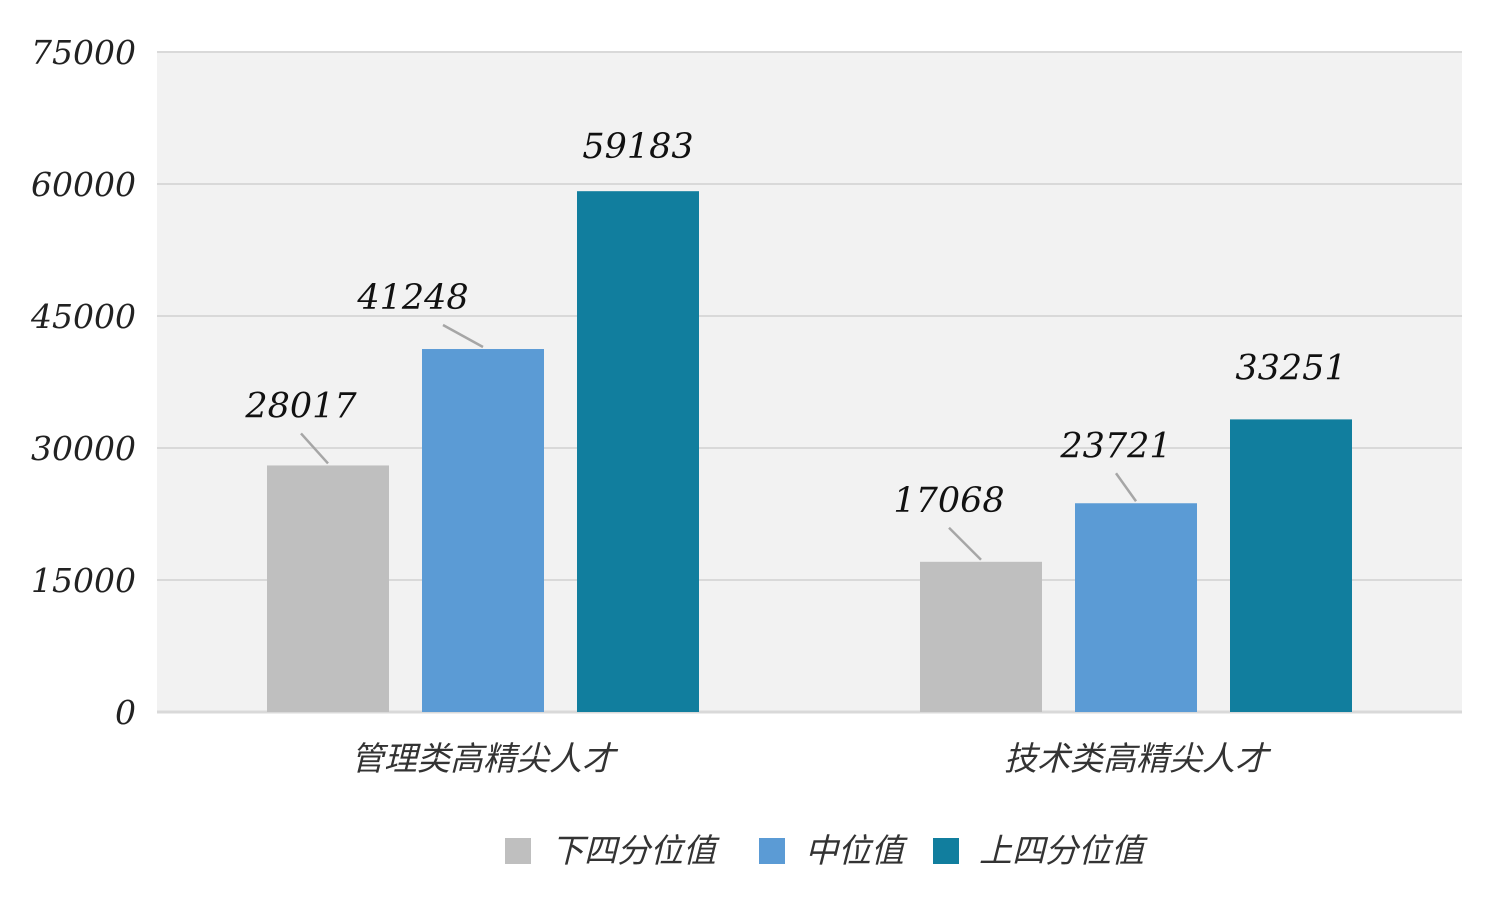  What do you see at coordinates (83, 184) in the screenshot?
I see `y-tick-label: 60000` at bounding box center [83, 184].